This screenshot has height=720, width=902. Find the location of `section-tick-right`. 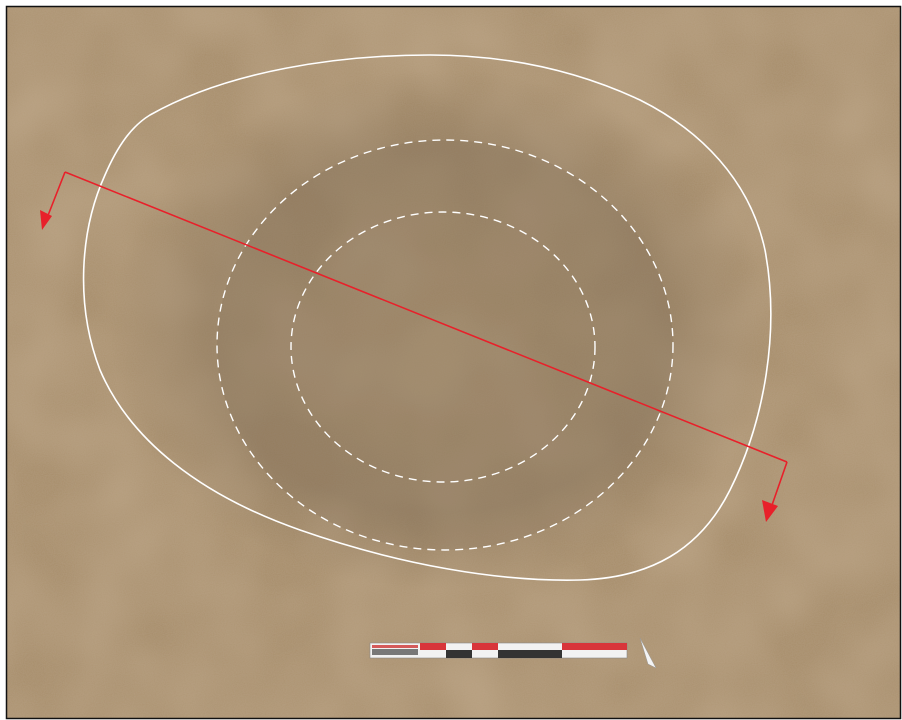

section-tick-right is located at coordinates (779, 485).